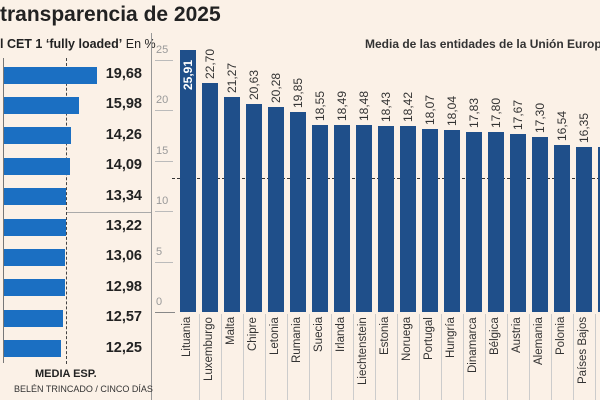 This screenshot has width=600, height=400. Describe the element at coordinates (408, 106) in the screenshot. I see `bar-value-label: 18,42` at that location.